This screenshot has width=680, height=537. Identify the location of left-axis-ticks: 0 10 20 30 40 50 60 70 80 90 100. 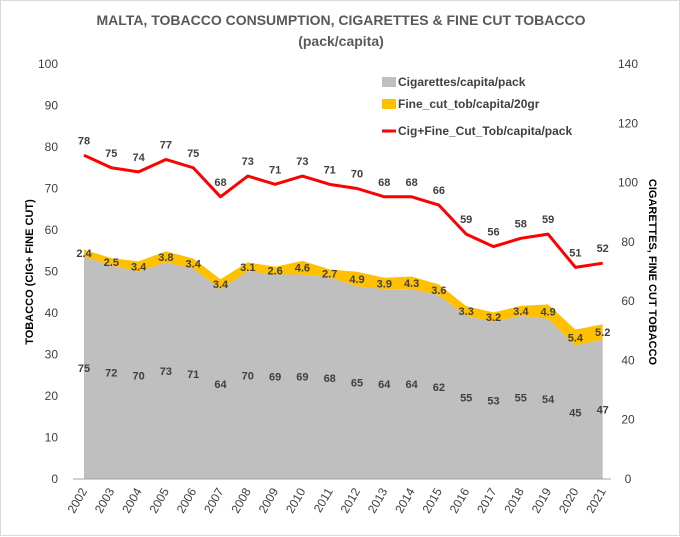
(48, 271).